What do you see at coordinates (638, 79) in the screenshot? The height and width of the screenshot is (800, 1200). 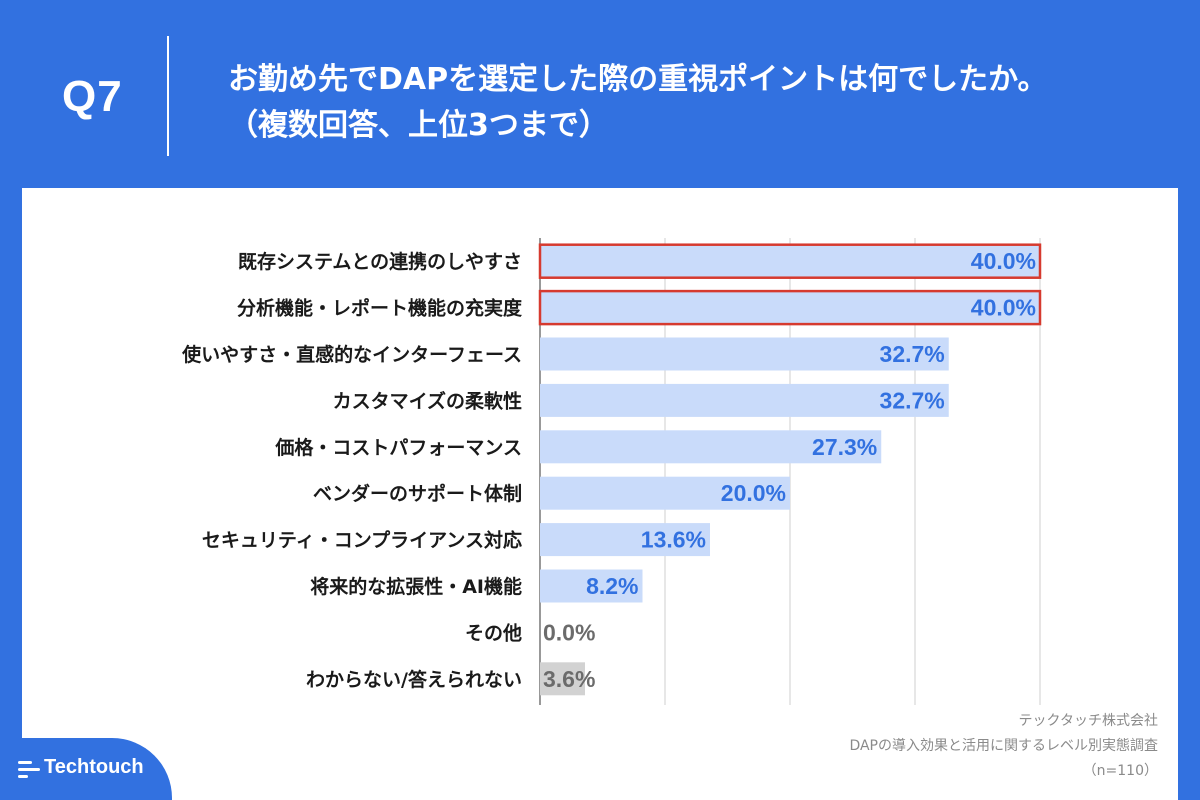 I see `question-title: お勤め先でDAPを選定した際の重視ポイントは何でしたか。` at bounding box center [638, 79].